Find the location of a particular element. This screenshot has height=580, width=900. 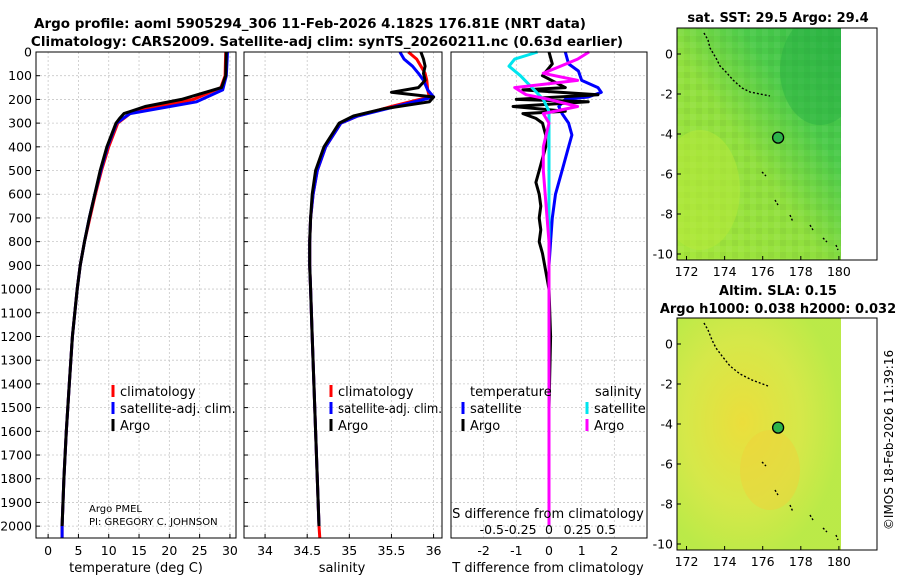

secondary-xtick-label: -0.5 is located at coordinates (492, 529).